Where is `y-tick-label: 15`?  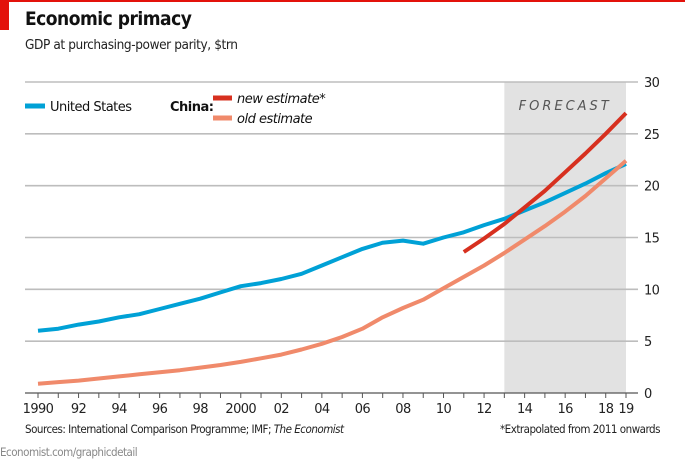 y-tick-label: 15 is located at coordinates (652, 239).